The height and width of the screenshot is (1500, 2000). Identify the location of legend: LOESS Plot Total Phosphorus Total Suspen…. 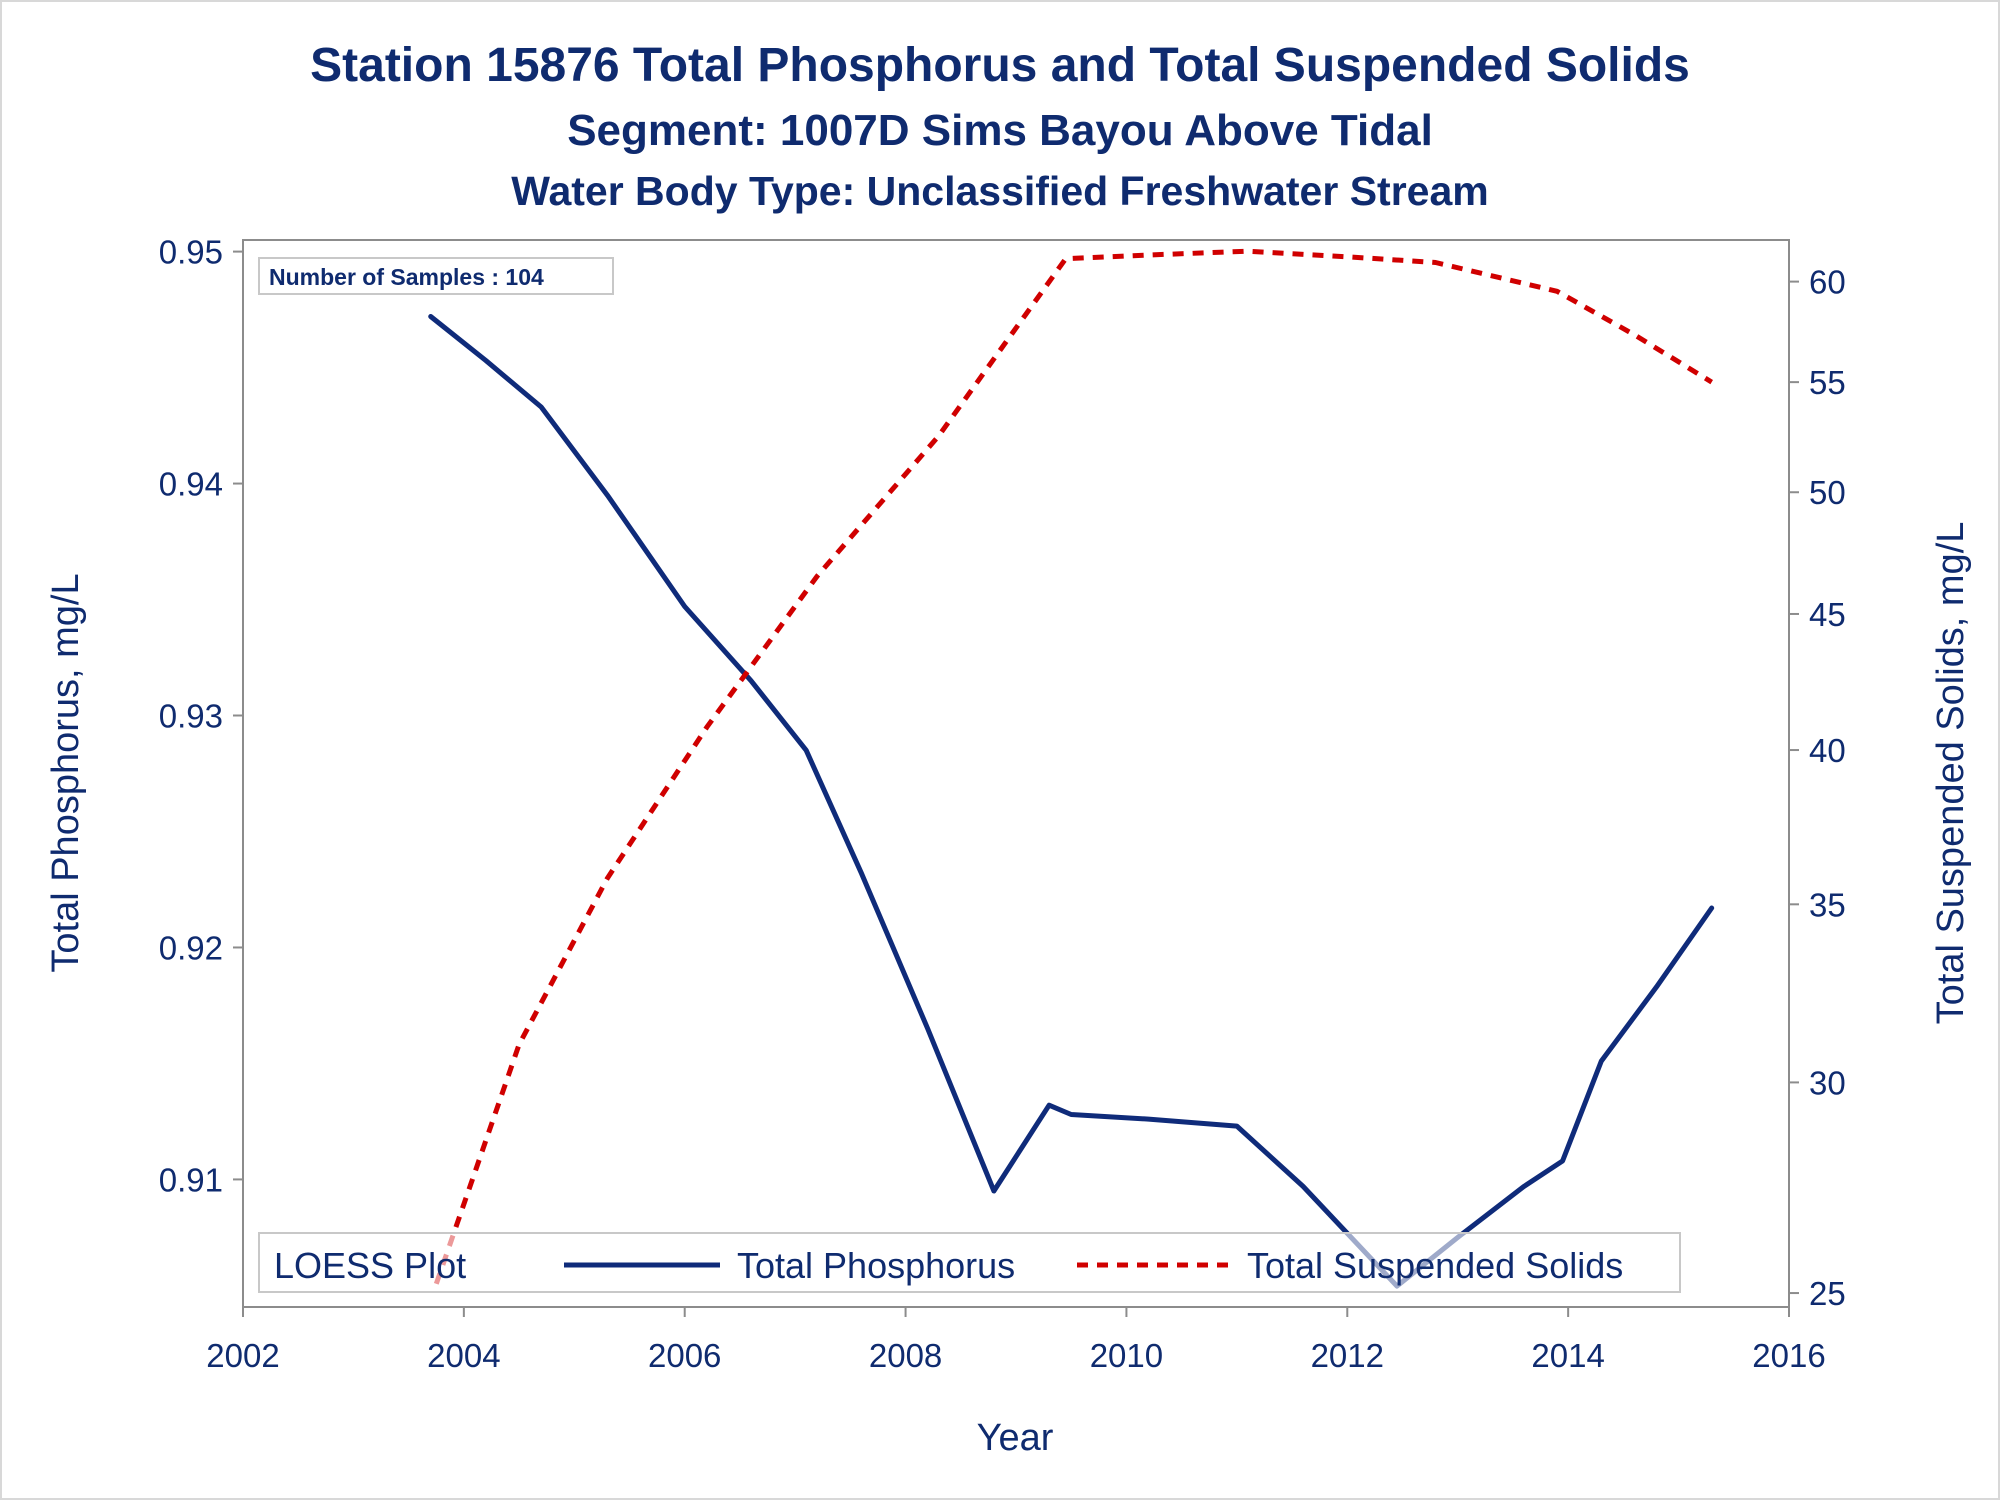
(969, 1262).